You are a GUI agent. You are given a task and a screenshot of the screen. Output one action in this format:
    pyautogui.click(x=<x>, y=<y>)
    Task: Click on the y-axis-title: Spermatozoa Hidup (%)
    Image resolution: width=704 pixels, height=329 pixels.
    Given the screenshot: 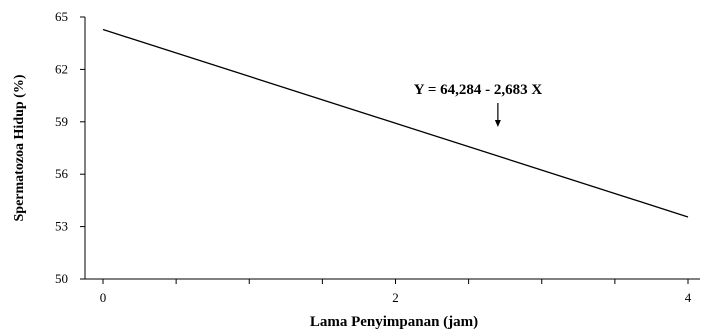 What is the action you would take?
    pyautogui.click(x=19, y=147)
    